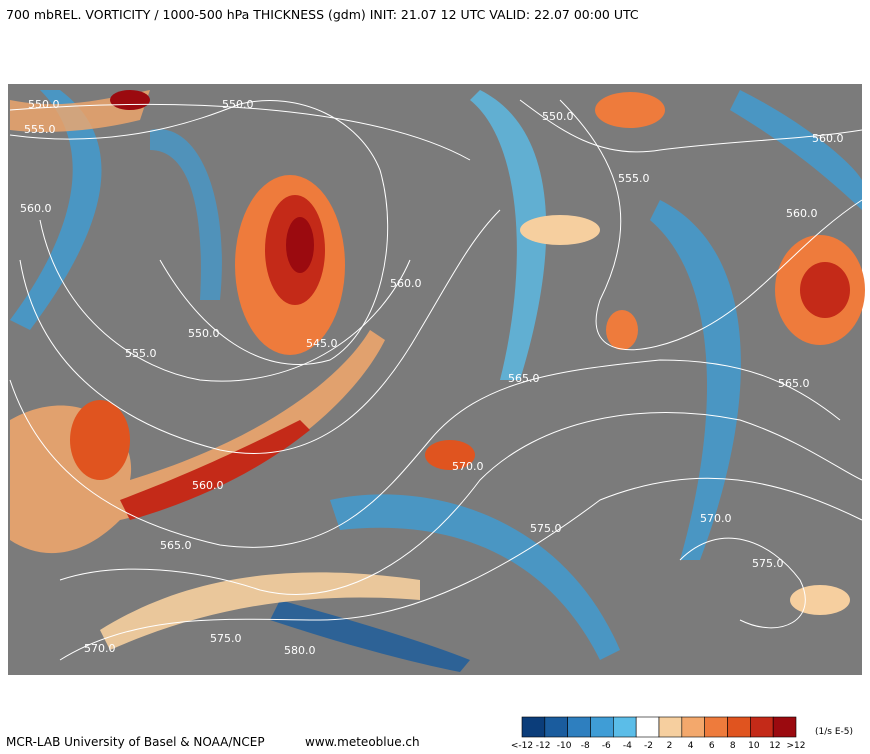 The height and width of the screenshot is (754, 870). Describe the element at coordinates (606, 745) in the screenshot. I see `colorbar-label: -6` at that location.